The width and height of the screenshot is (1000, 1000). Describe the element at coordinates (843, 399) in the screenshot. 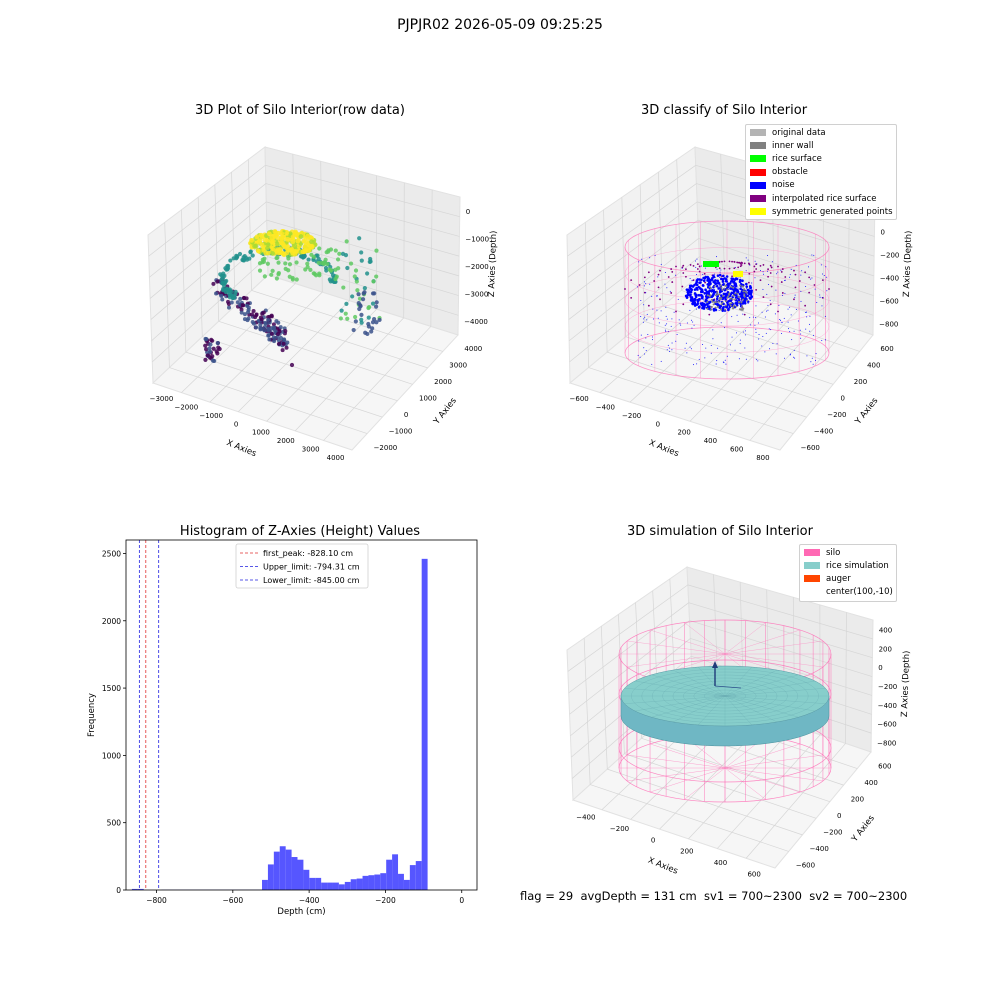

I see `y-tick-label: 0` at that location.